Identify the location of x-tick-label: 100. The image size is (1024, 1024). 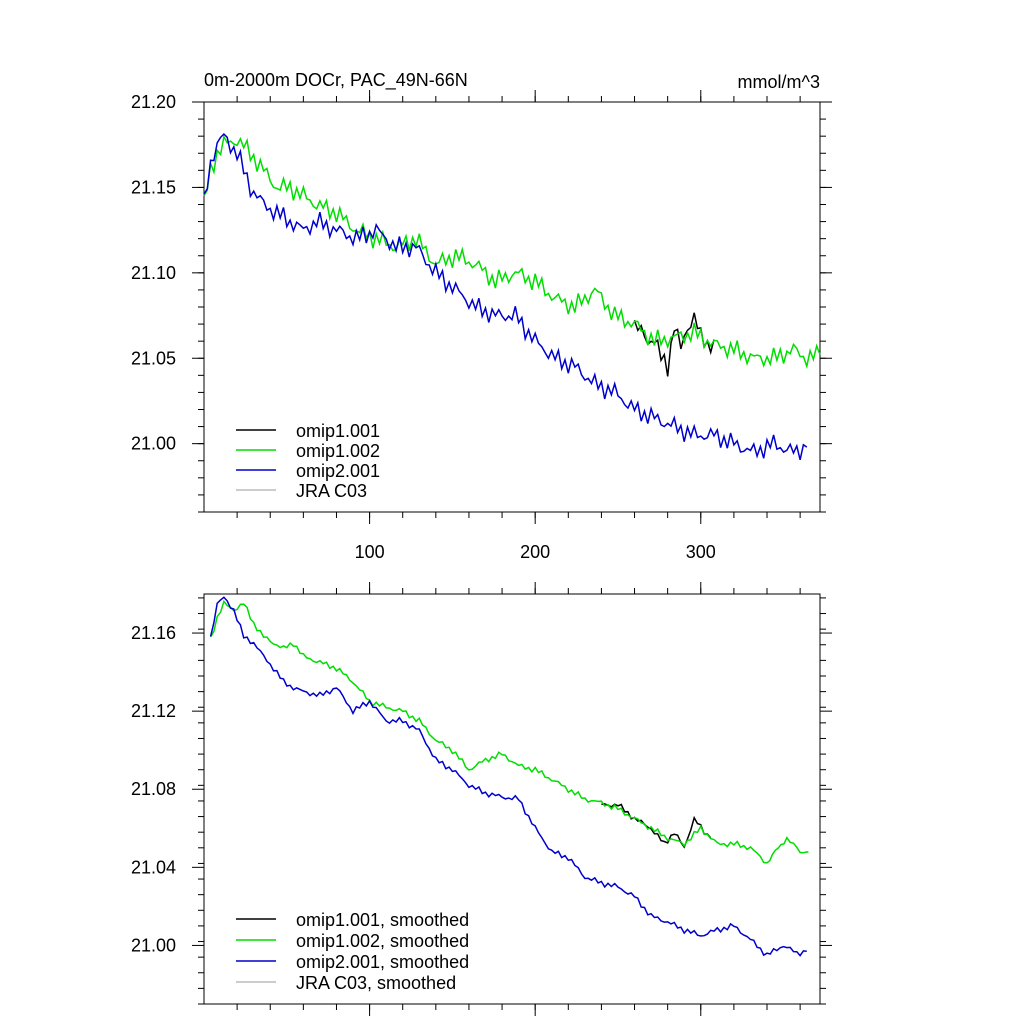
(370, 552).